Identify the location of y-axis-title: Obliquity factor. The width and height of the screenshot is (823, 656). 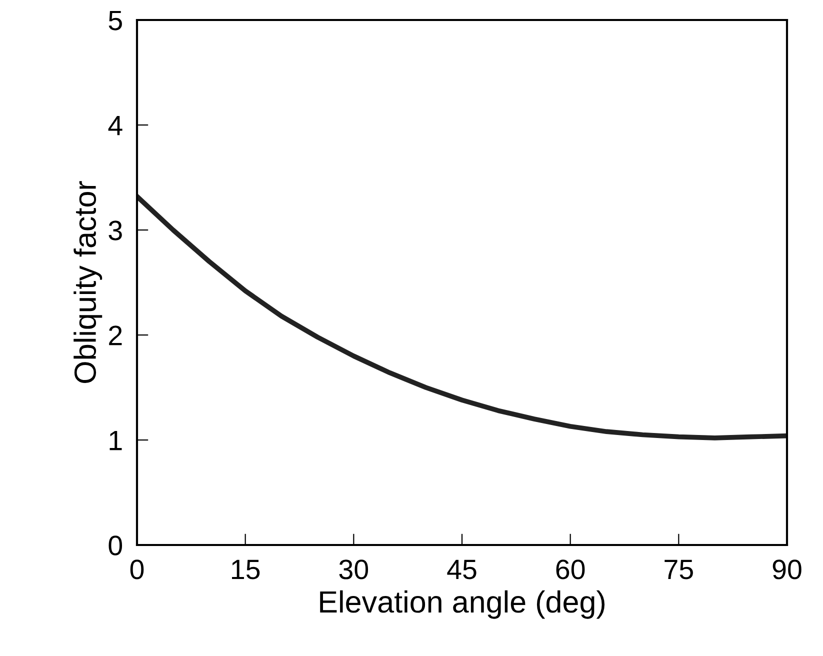
(88, 282).